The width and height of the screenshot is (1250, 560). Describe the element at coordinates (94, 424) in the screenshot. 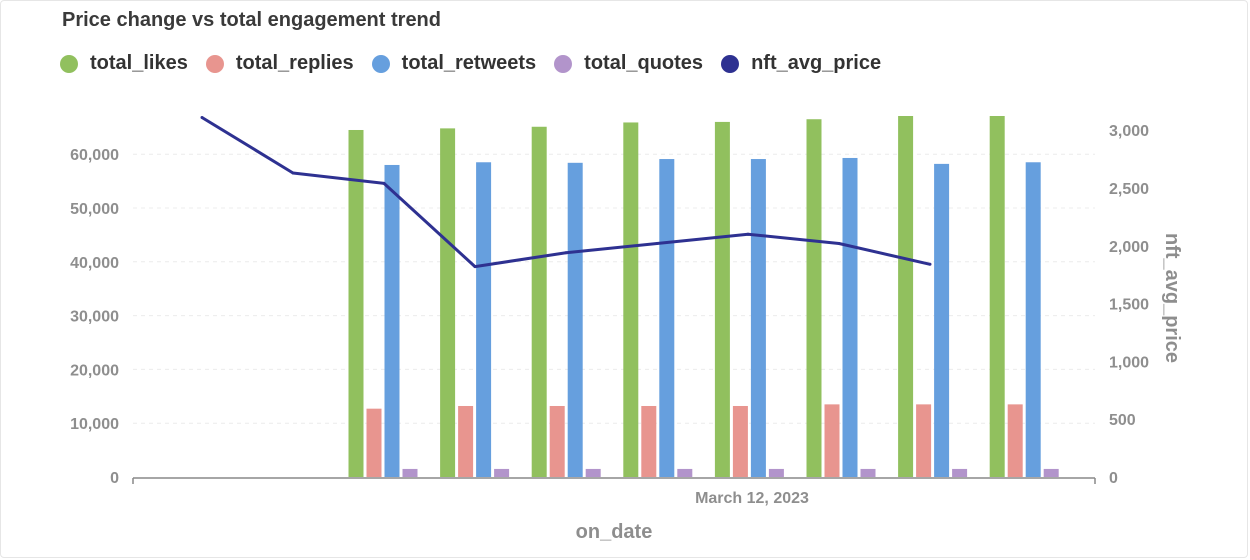

I see `y-left-tick-label: 10,000` at that location.